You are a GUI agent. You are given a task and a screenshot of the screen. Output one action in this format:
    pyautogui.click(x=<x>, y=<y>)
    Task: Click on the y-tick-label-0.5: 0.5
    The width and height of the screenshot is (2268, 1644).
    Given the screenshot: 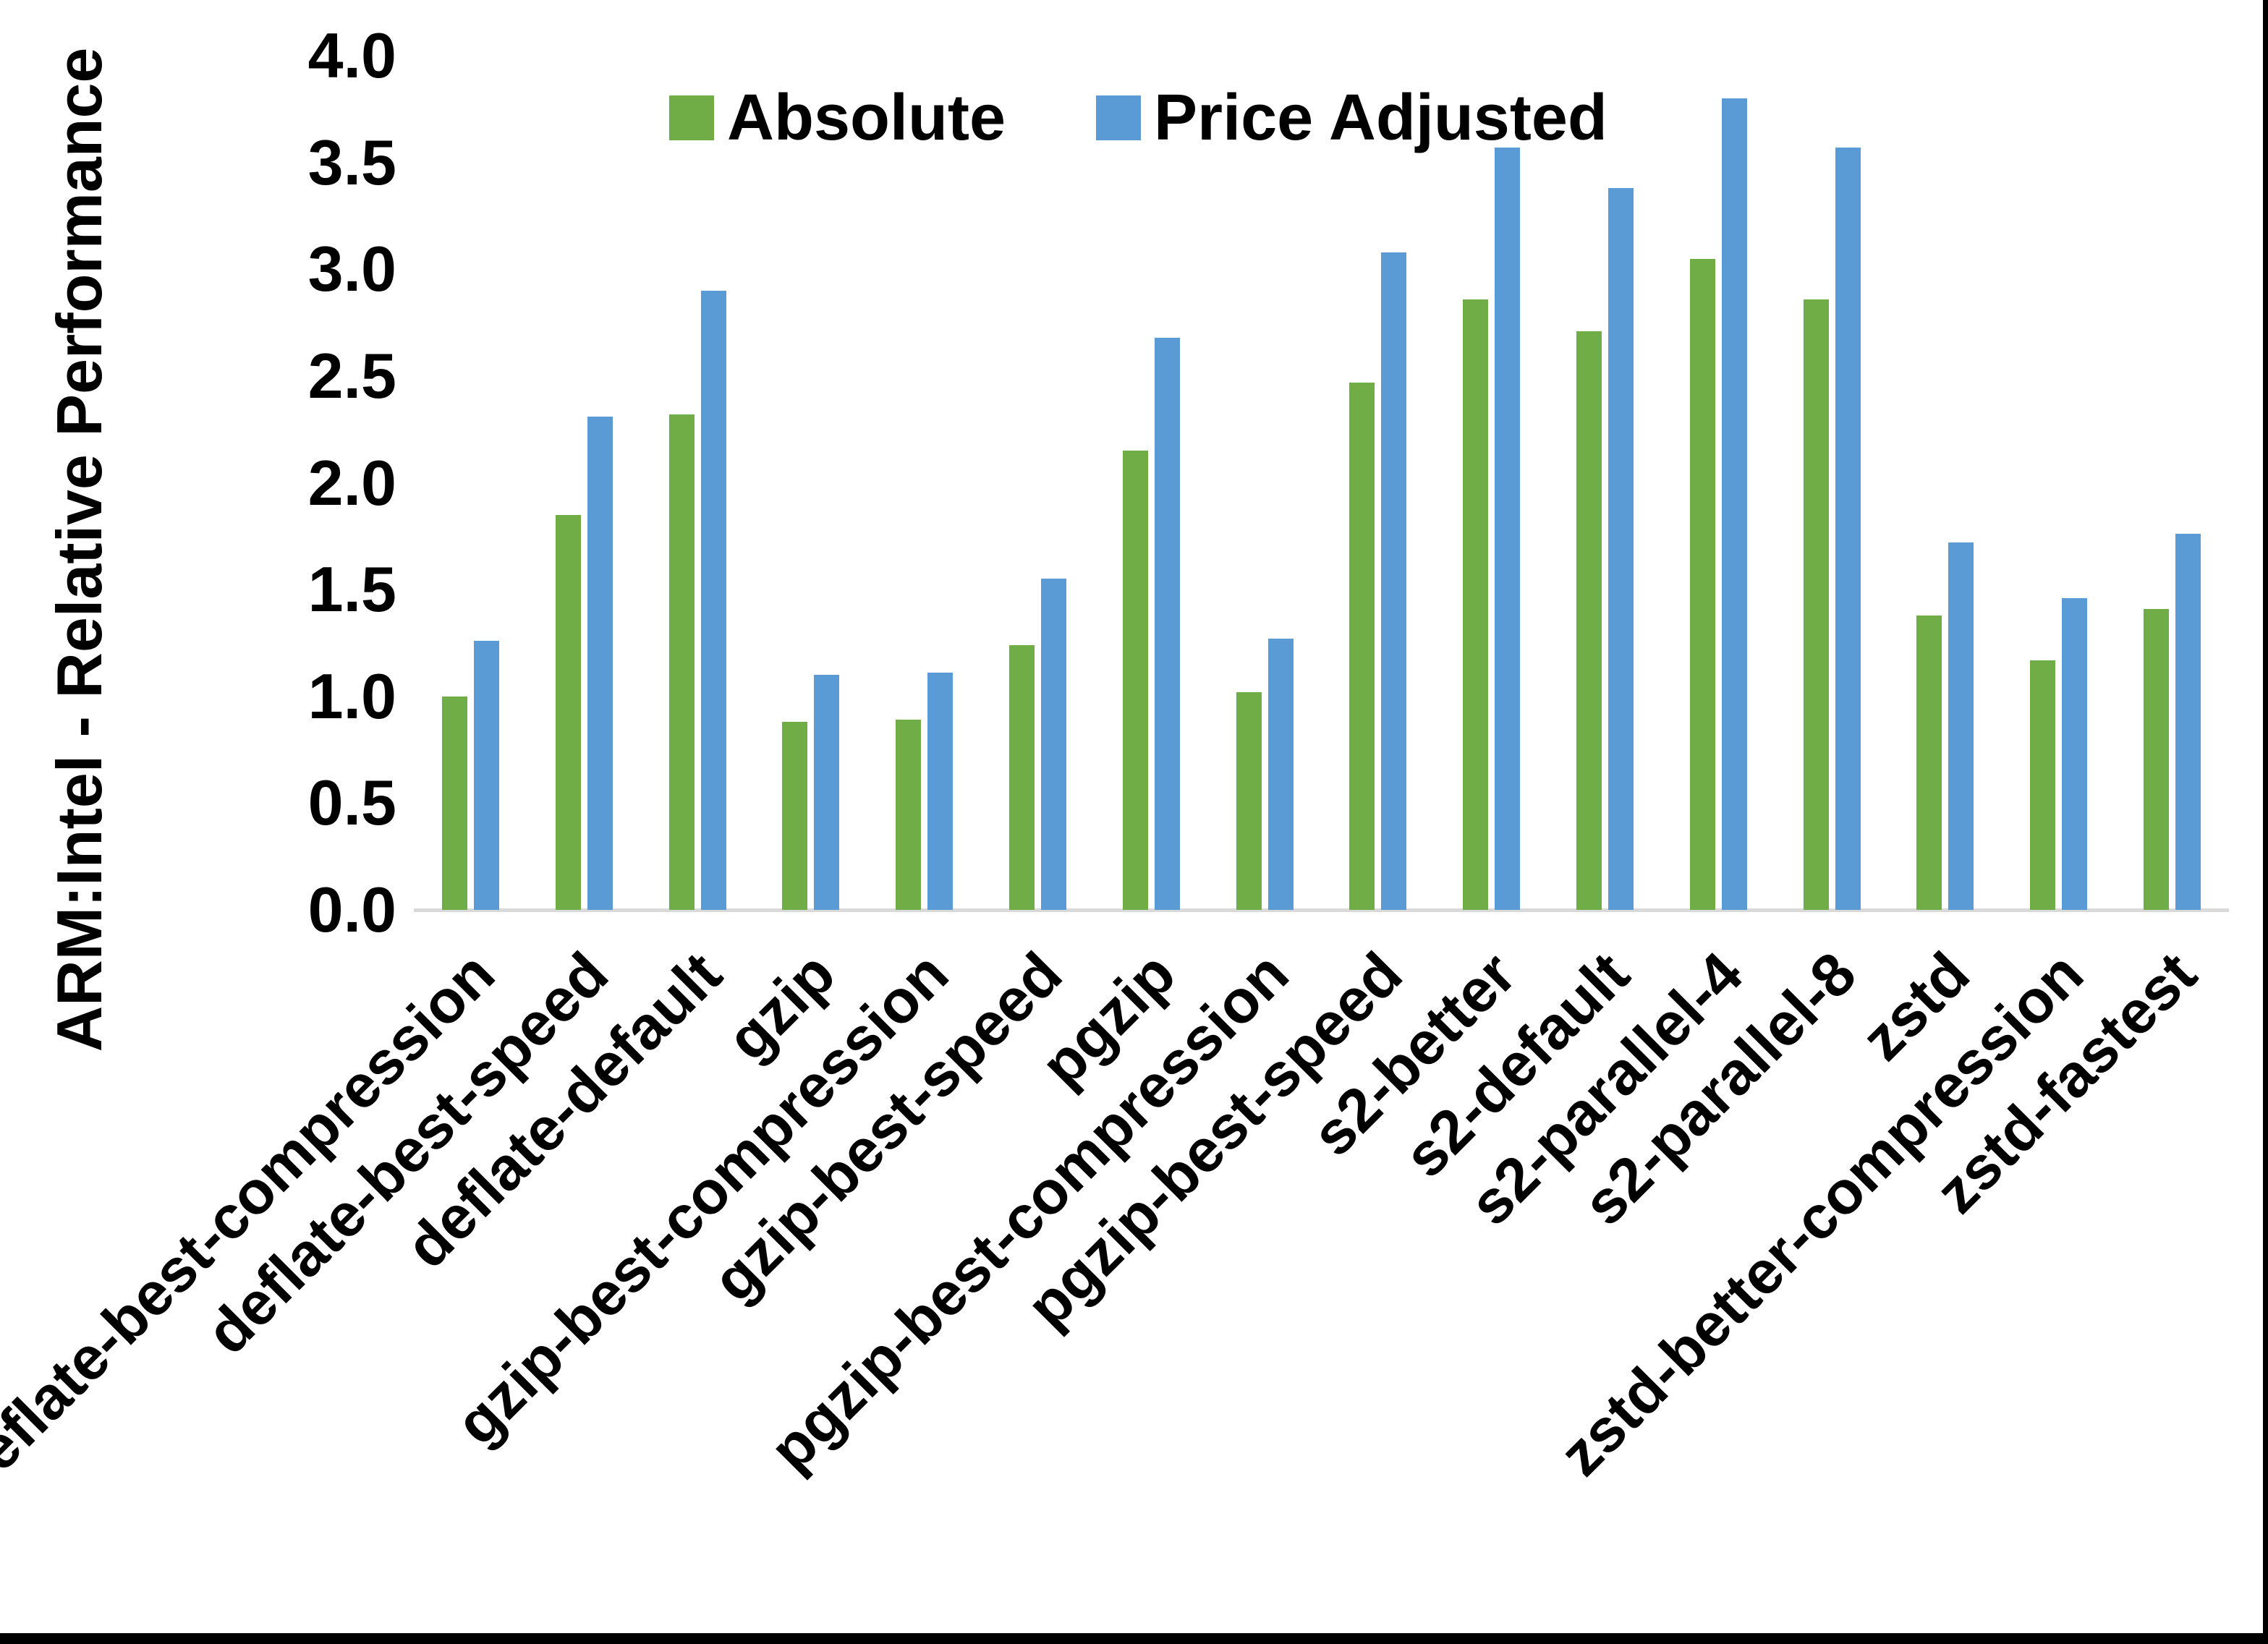 What is the action you would take?
    pyautogui.click(x=351, y=803)
    